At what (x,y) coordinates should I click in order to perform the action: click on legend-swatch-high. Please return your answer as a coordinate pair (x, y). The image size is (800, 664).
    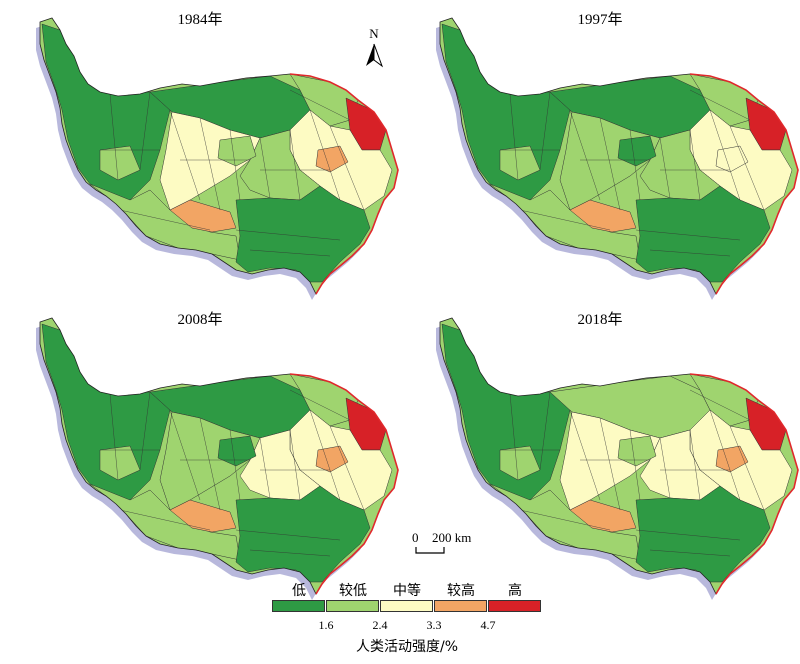
    Looking at the image, I should click on (514, 606).